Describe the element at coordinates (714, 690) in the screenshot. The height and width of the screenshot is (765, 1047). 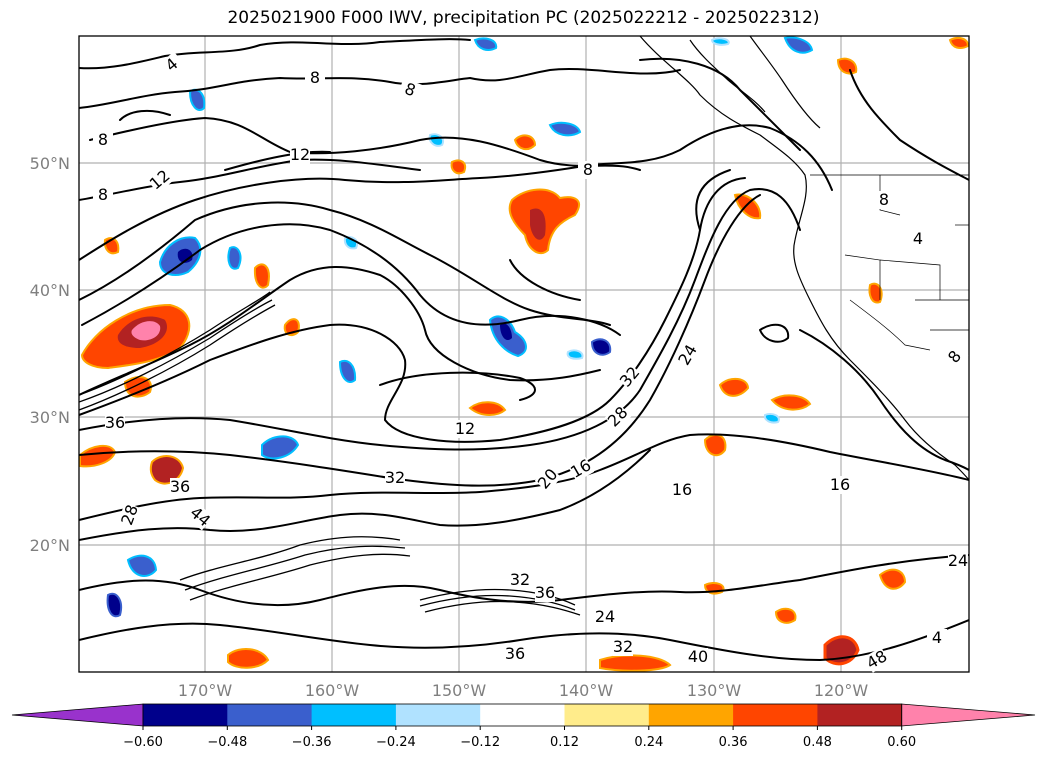
I see `lon-label-130w: 130°W` at that location.